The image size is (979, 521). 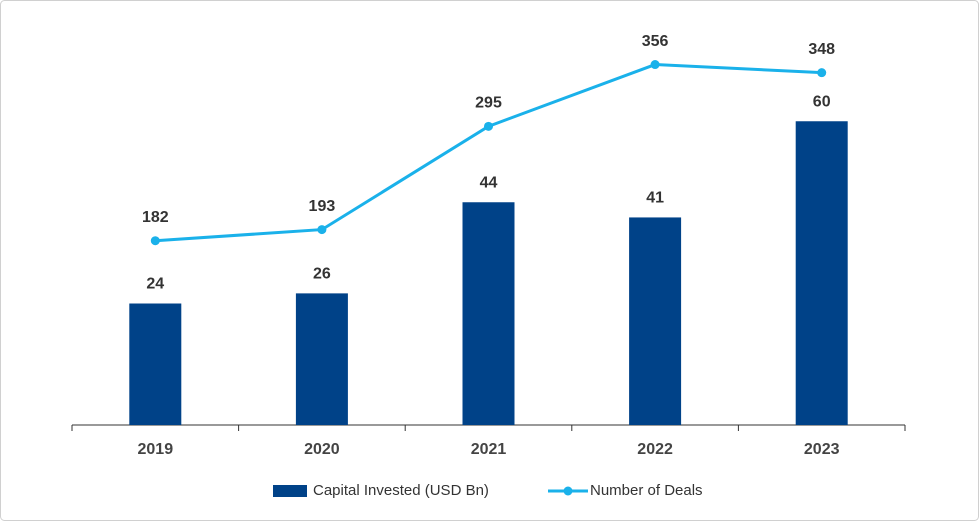 What do you see at coordinates (822, 101) in the screenshot?
I see `data-label: 60` at bounding box center [822, 101].